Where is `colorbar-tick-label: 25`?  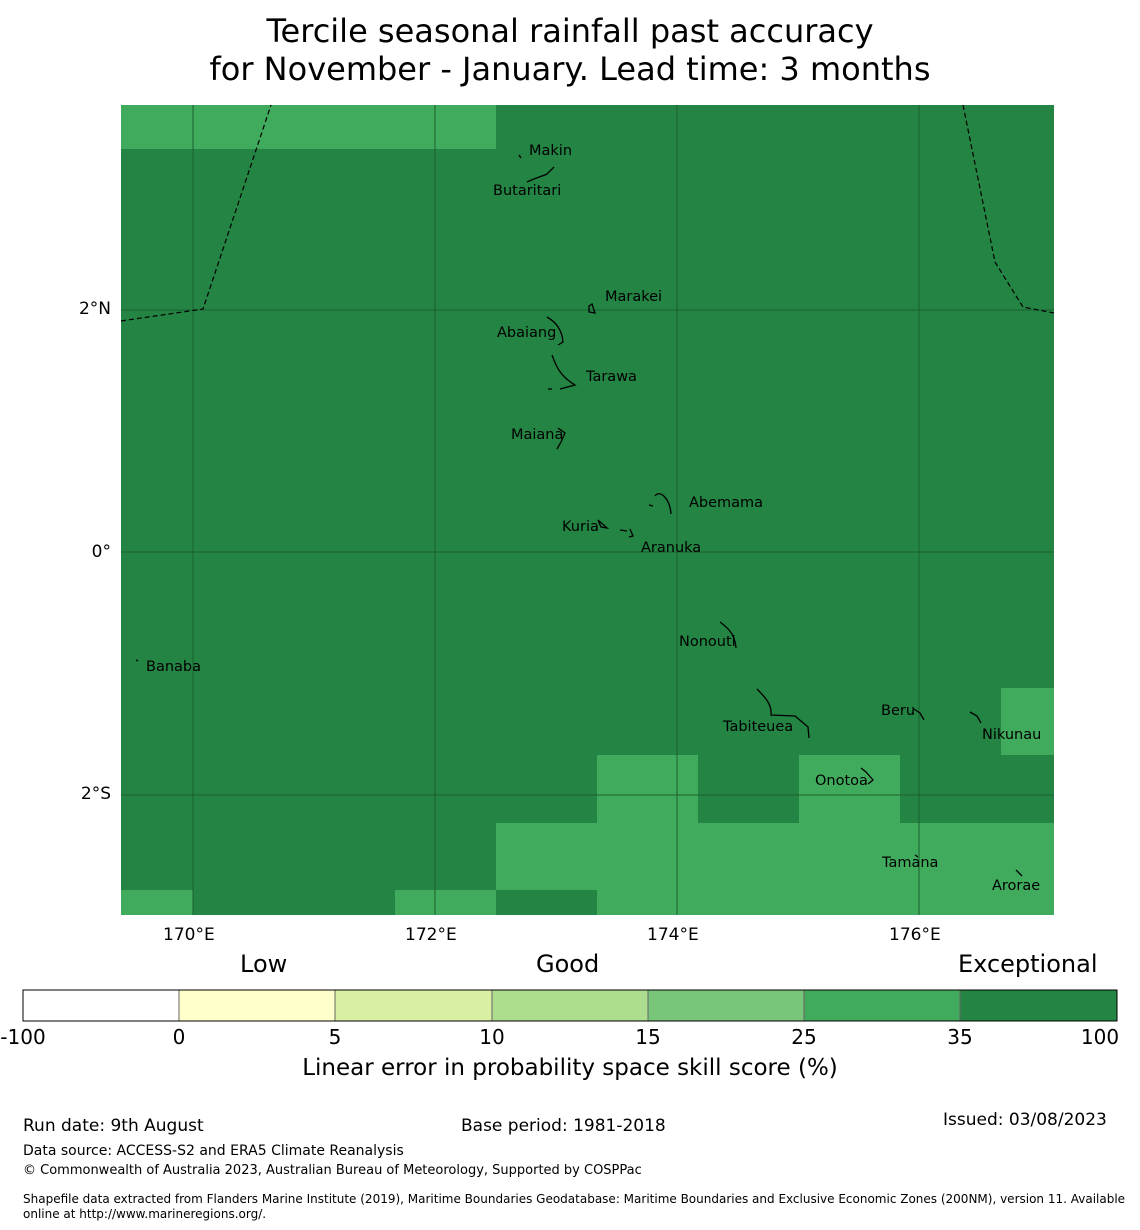
colorbar-tick-label: 25 is located at coordinates (804, 1037).